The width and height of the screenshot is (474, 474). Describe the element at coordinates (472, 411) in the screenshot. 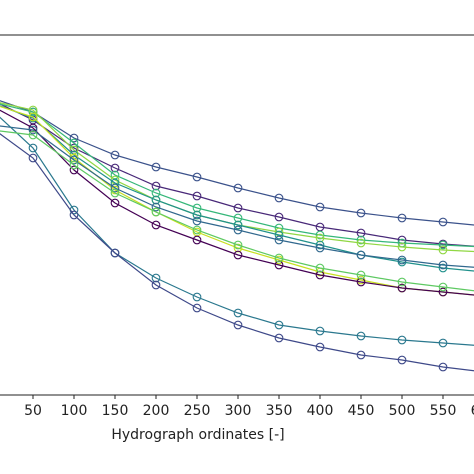

I see `x-tick-label: 600` at that location.